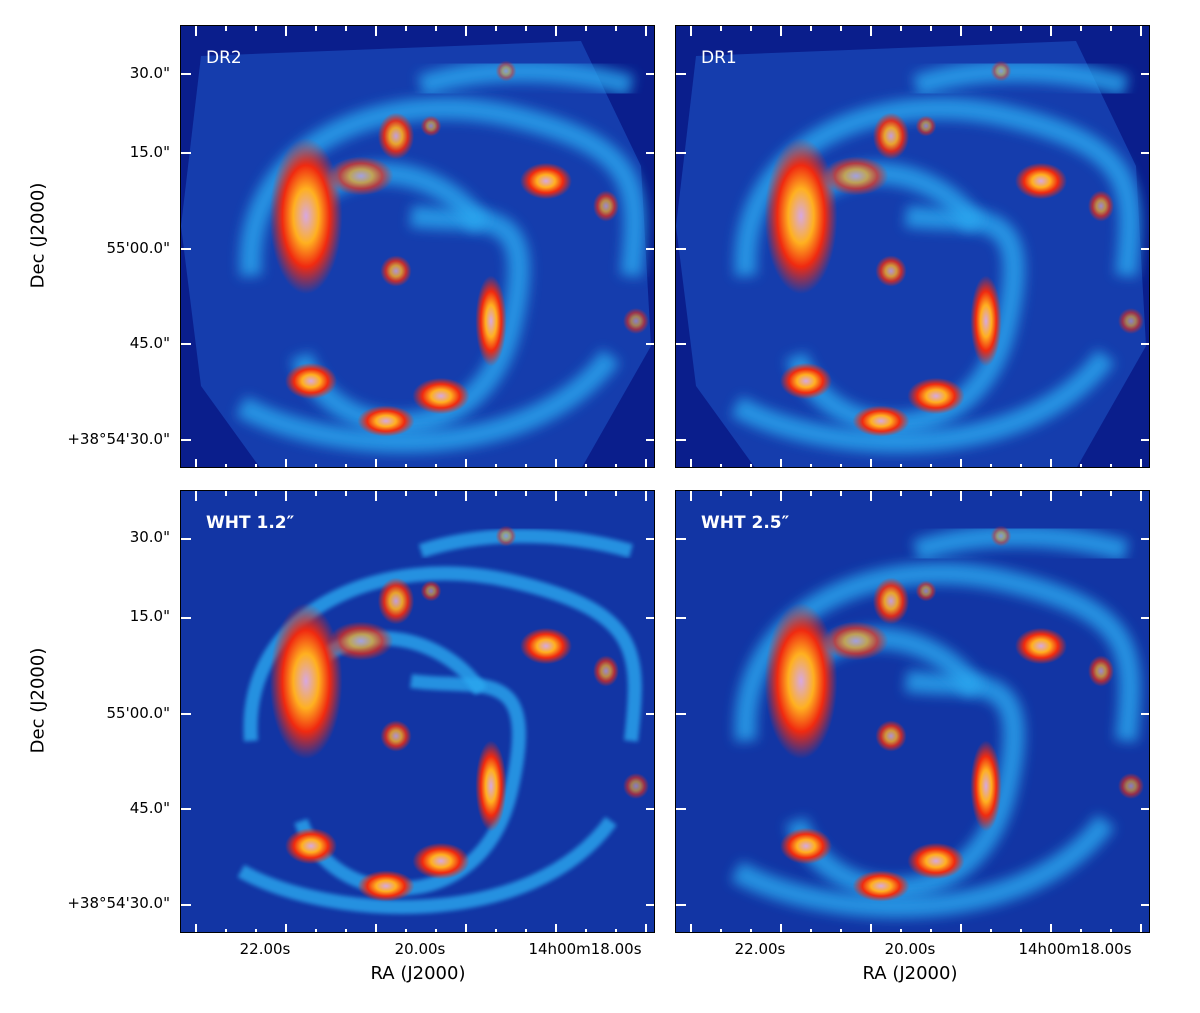 The width and height of the screenshot is (1200, 1013). What do you see at coordinates (745, 523) in the screenshot?
I see `panel-label: WHT 2.5″` at bounding box center [745, 523].